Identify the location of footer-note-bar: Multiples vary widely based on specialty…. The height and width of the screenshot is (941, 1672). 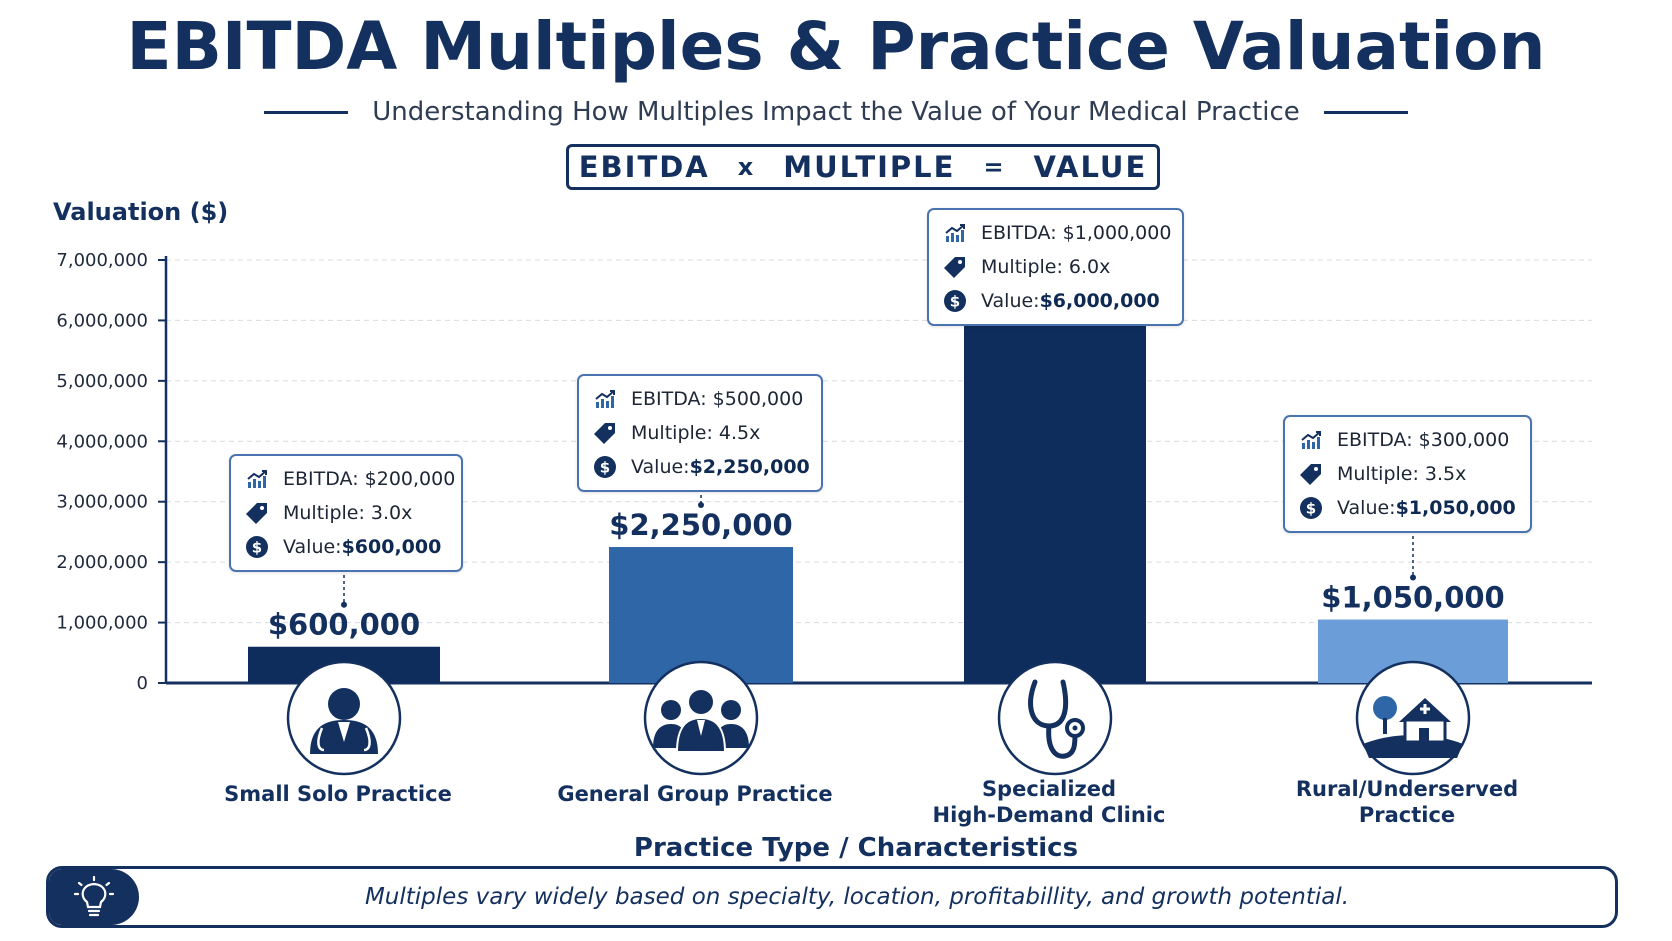
(832, 897).